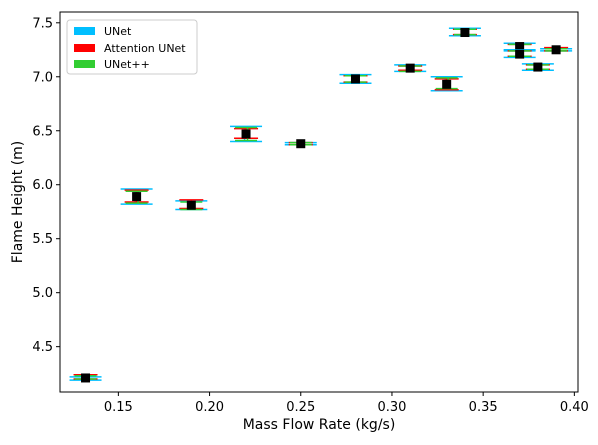 The width and height of the screenshot is (598, 445). I want to click on y-tick-label: 7.5, so click(42, 23).